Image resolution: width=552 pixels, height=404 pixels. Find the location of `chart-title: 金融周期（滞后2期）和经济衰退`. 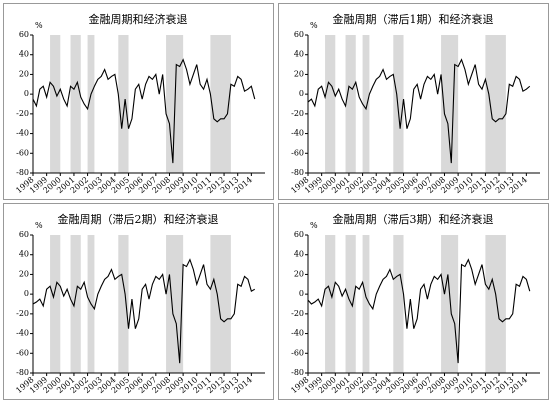

chart-title: 金融周期（滞后2期）和经济衰退 is located at coordinates (138, 219).